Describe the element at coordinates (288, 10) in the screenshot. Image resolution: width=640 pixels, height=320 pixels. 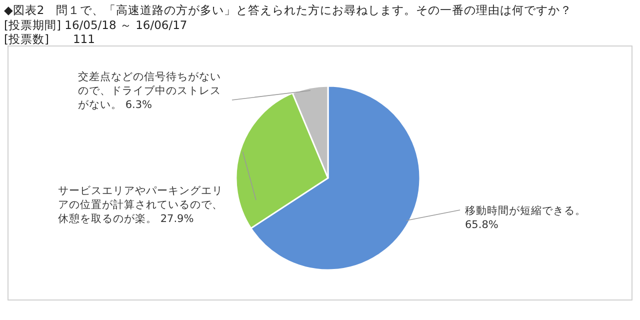
I see `chart-title: ◆図表2 問１で、「高速道路の方が多い」と答えられた方にお尋ねします。その一番の理由は何ですか？` at that location.